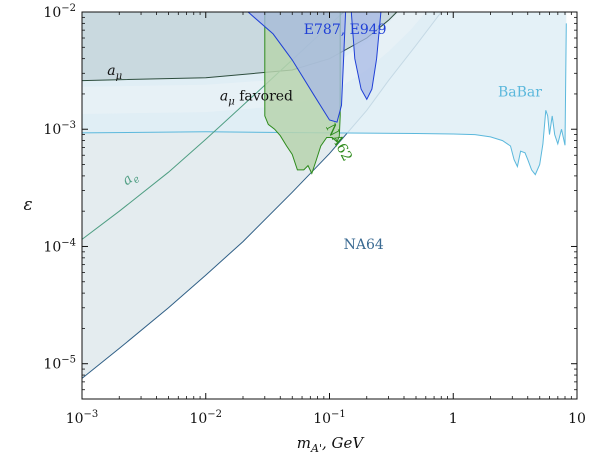  I want to click on y-tick-label: 10⁻⁵, so click(59, 364).